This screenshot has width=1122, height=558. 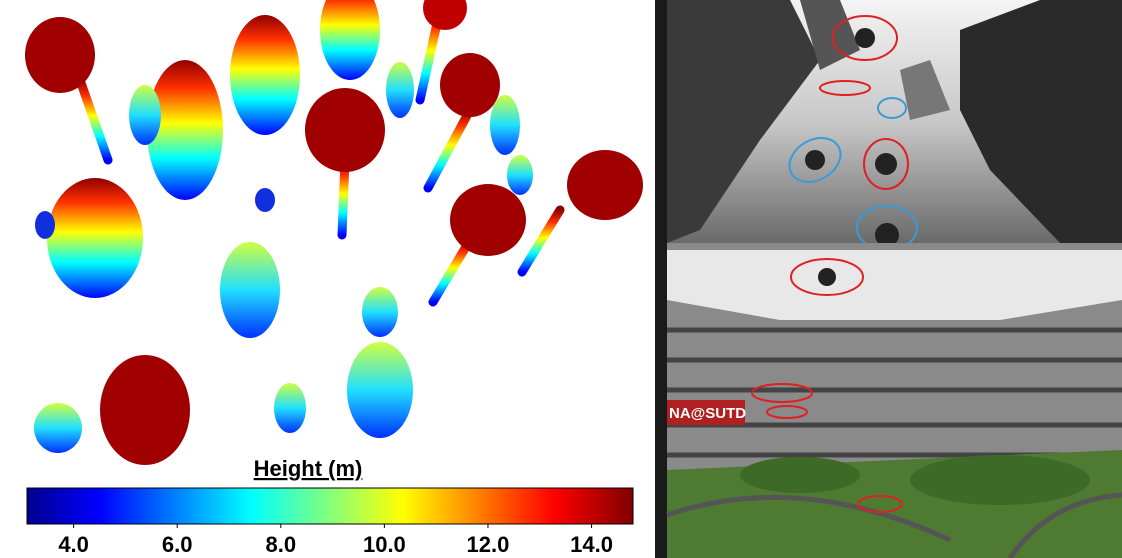 I want to click on tick-label: 10.0, so click(x=384, y=544).